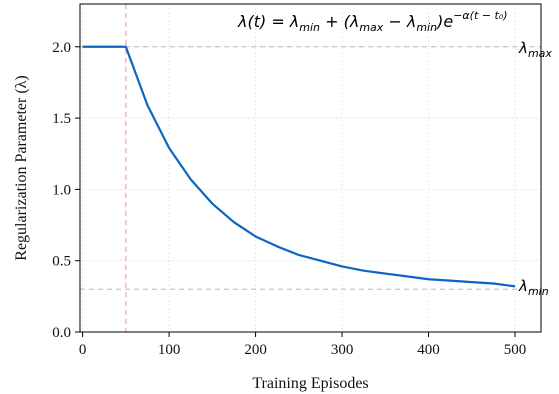 The height and width of the screenshot is (394, 559). I want to click on x-tick-label: 400, so click(428, 350).